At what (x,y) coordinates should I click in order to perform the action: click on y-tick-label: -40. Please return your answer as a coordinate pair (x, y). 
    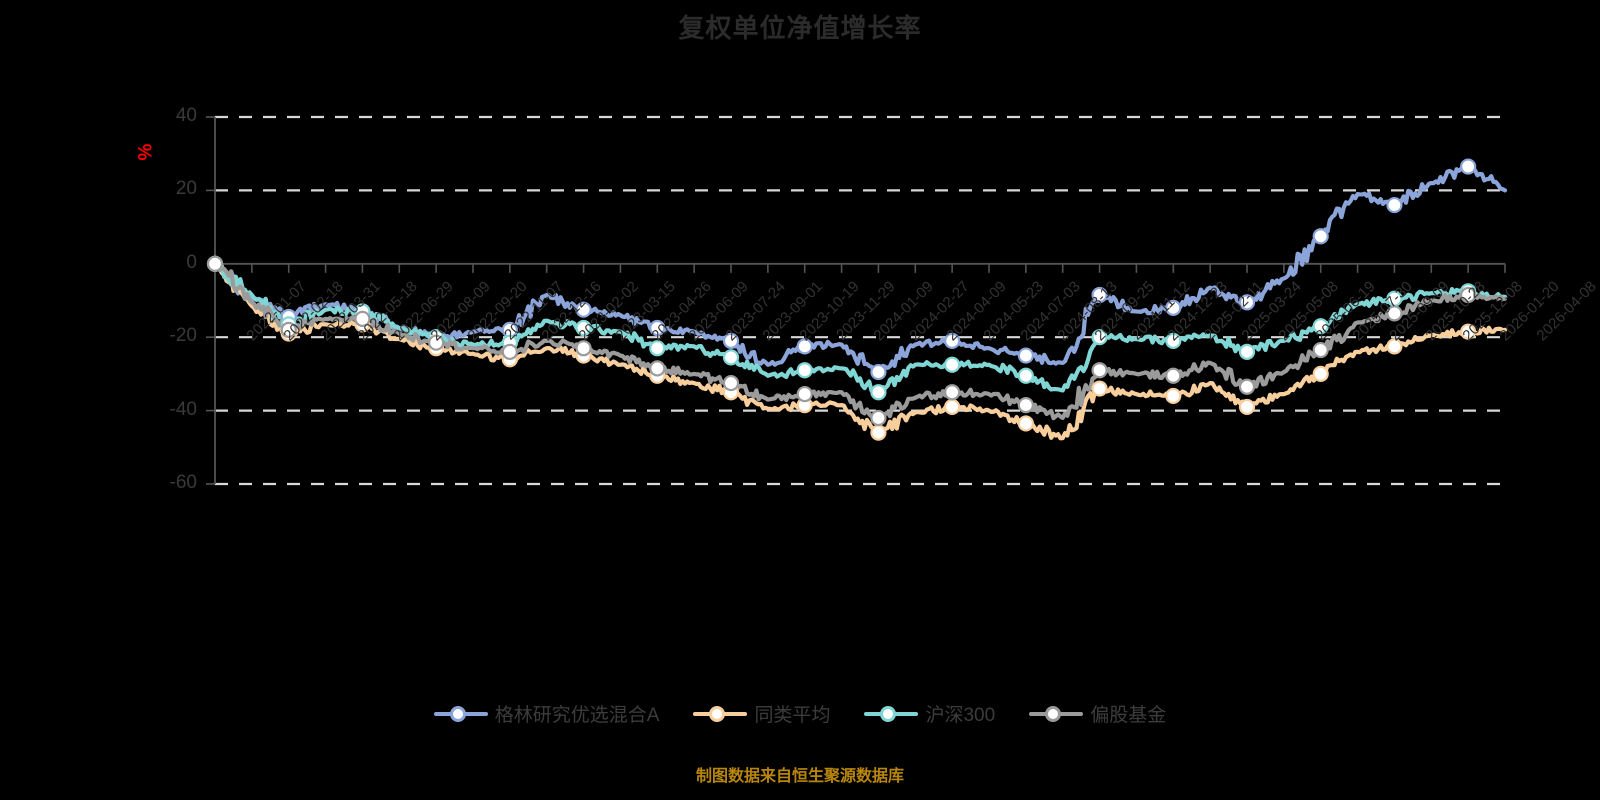
    Looking at the image, I should click on (183, 409).